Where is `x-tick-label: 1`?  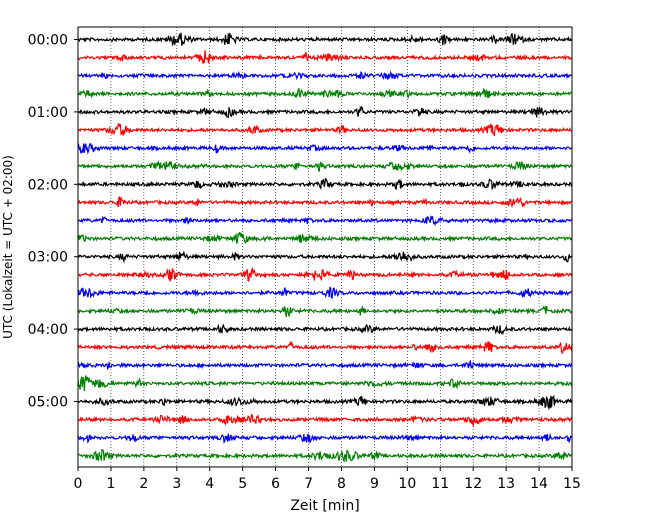
x-tick-label: 1 is located at coordinates (110, 484).